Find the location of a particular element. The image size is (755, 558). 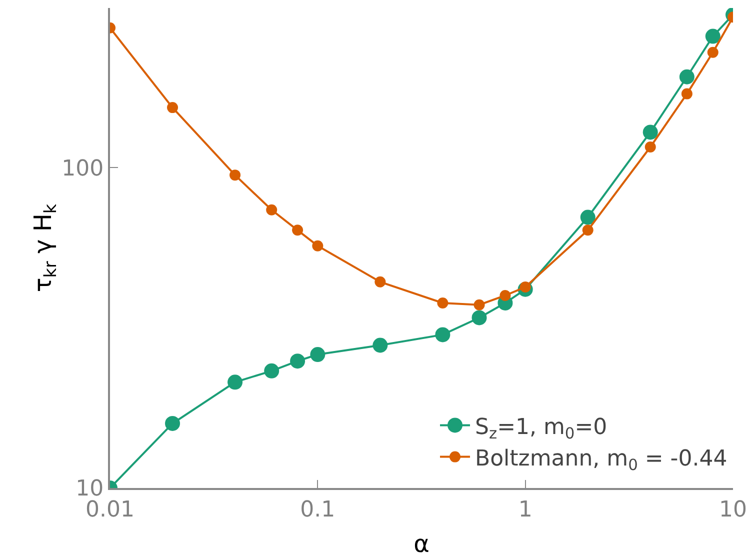

y-tick-label: 100 is located at coordinates (83, 169).